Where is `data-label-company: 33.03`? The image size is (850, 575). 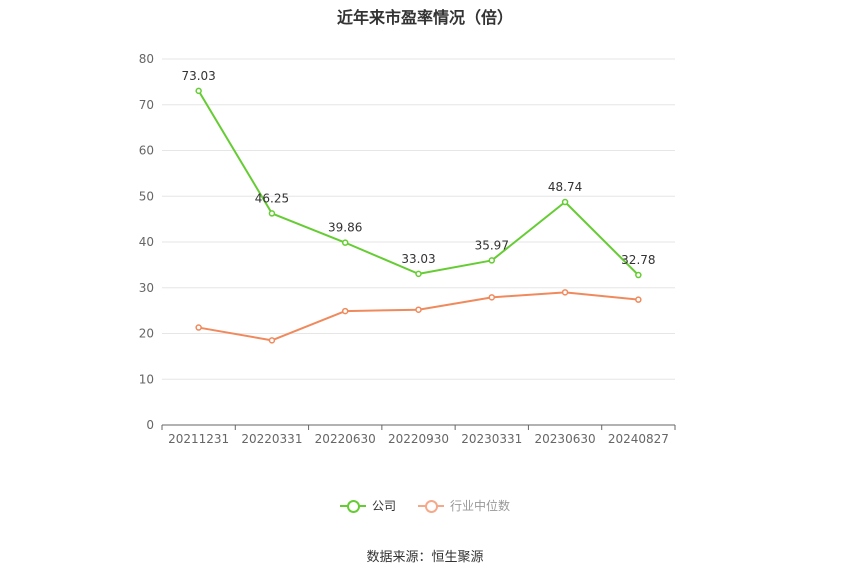 data-label-company: 33.03 is located at coordinates (418, 259).